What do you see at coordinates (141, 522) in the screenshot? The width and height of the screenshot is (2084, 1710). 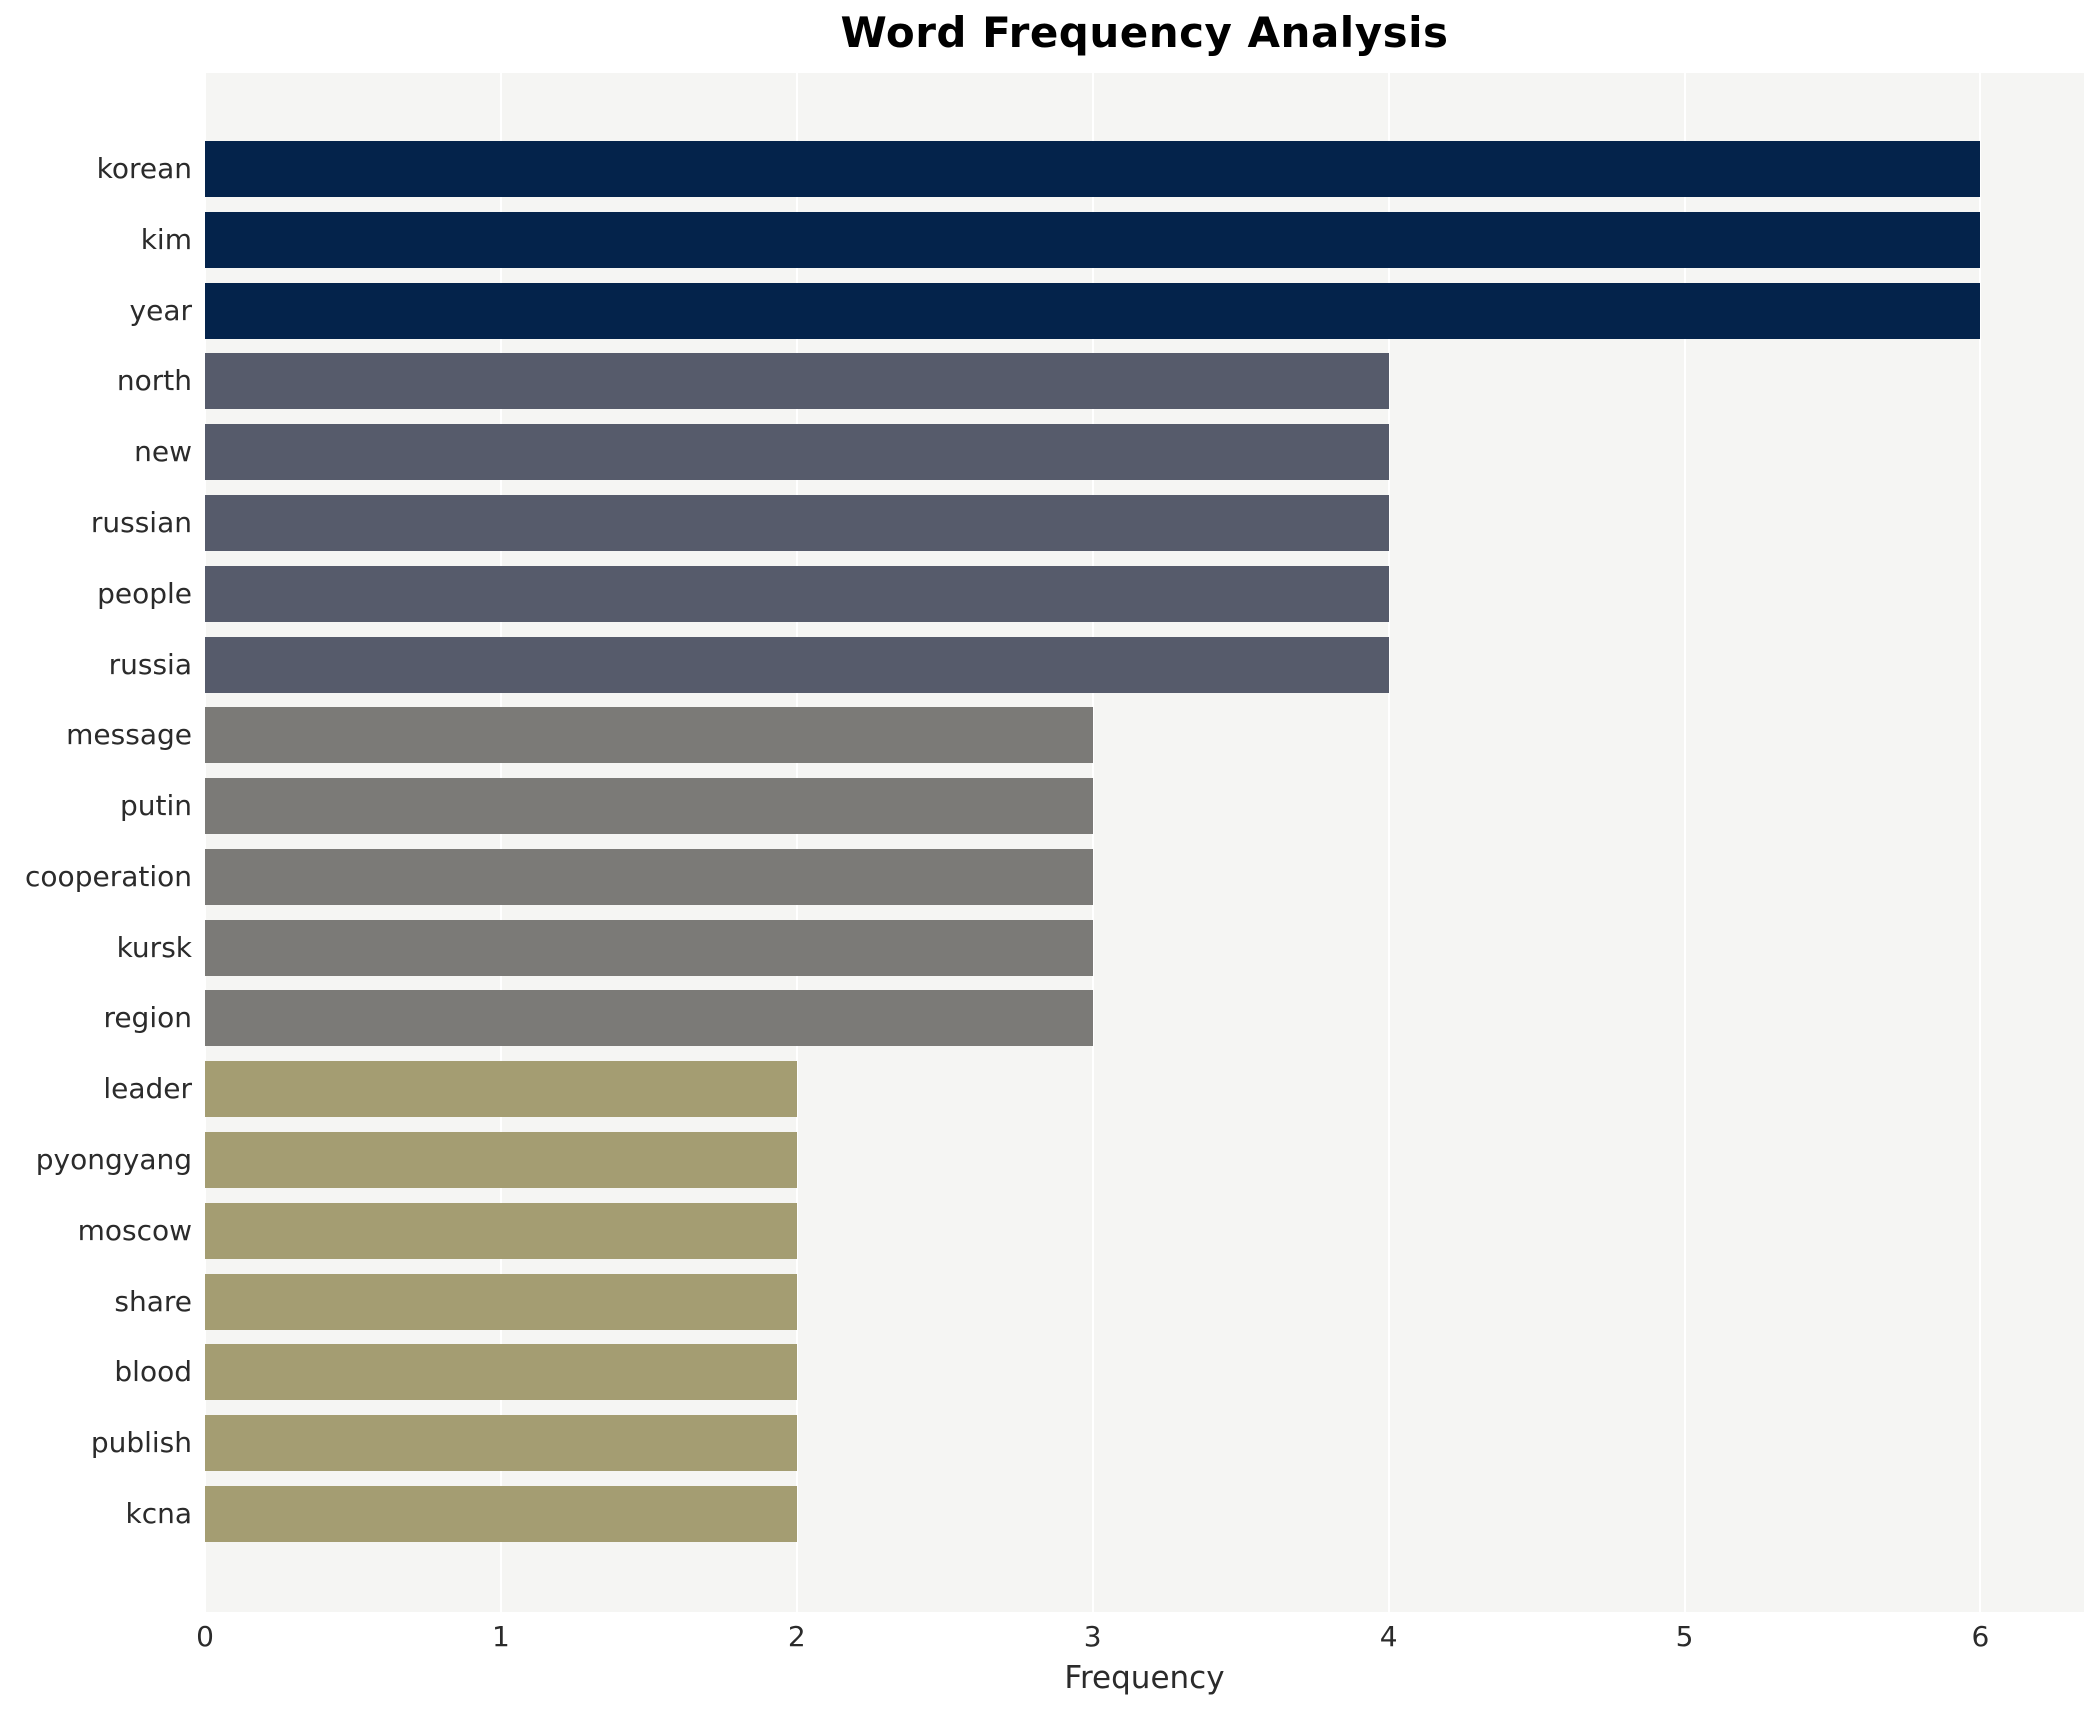 I see `y-tick-label-russian: russian` at bounding box center [141, 522].